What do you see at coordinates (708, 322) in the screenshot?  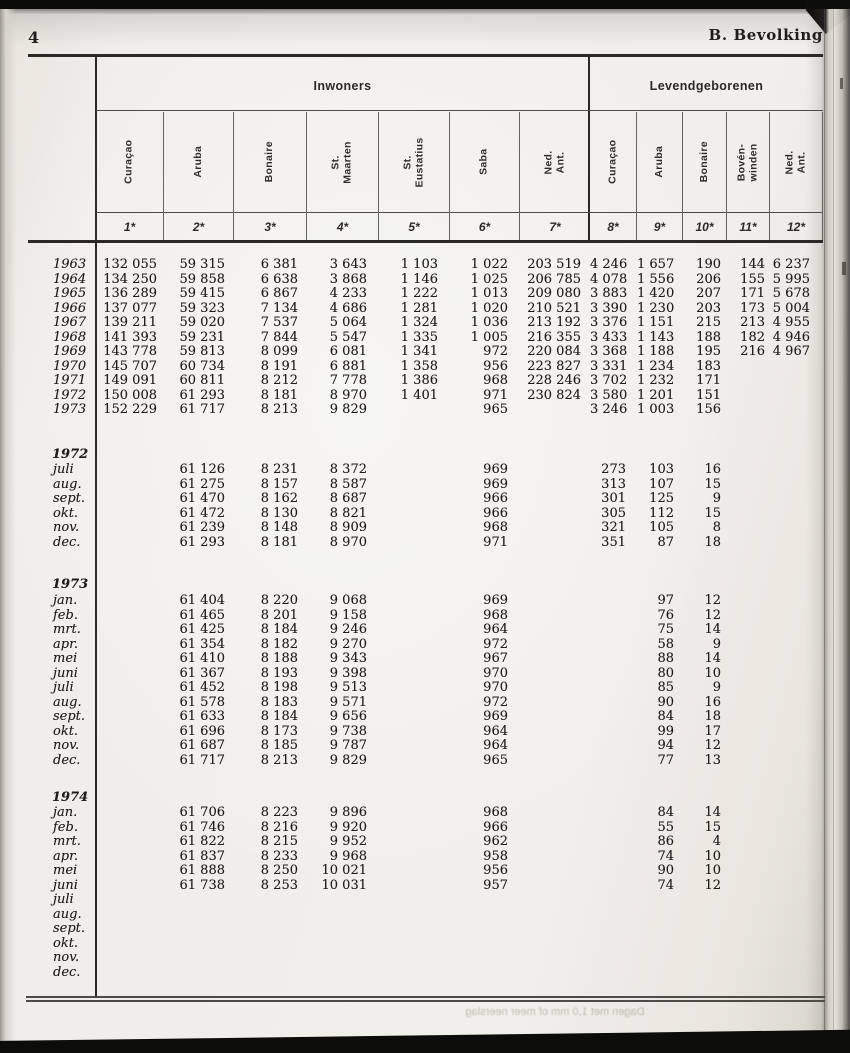 I see `data-cell: 215` at bounding box center [708, 322].